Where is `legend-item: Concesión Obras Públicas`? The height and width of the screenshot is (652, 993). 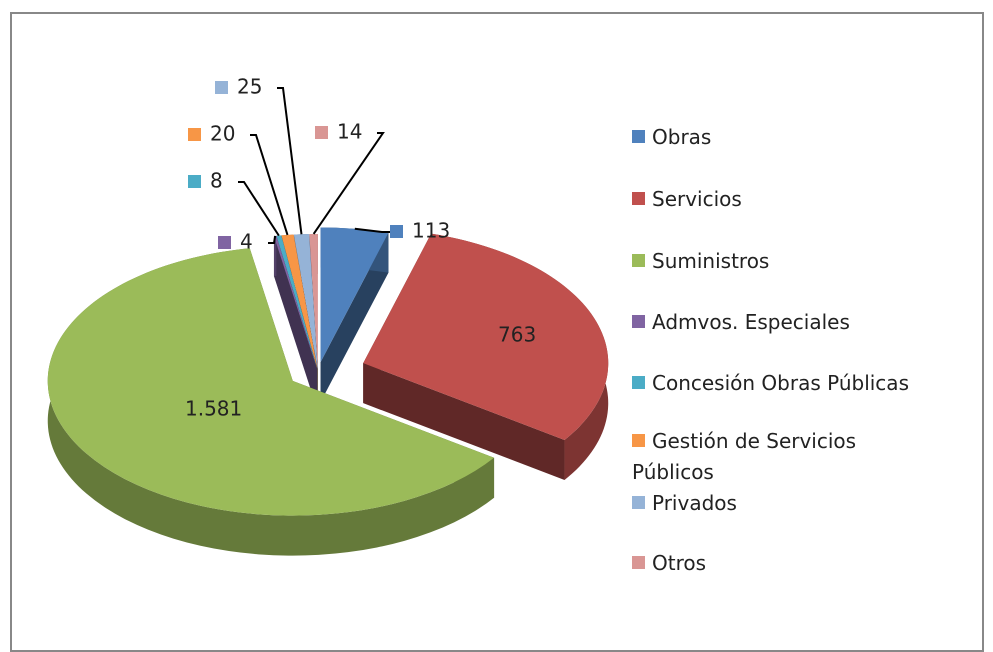 legend-item: Concesión Obras Públicas is located at coordinates (802, 383).